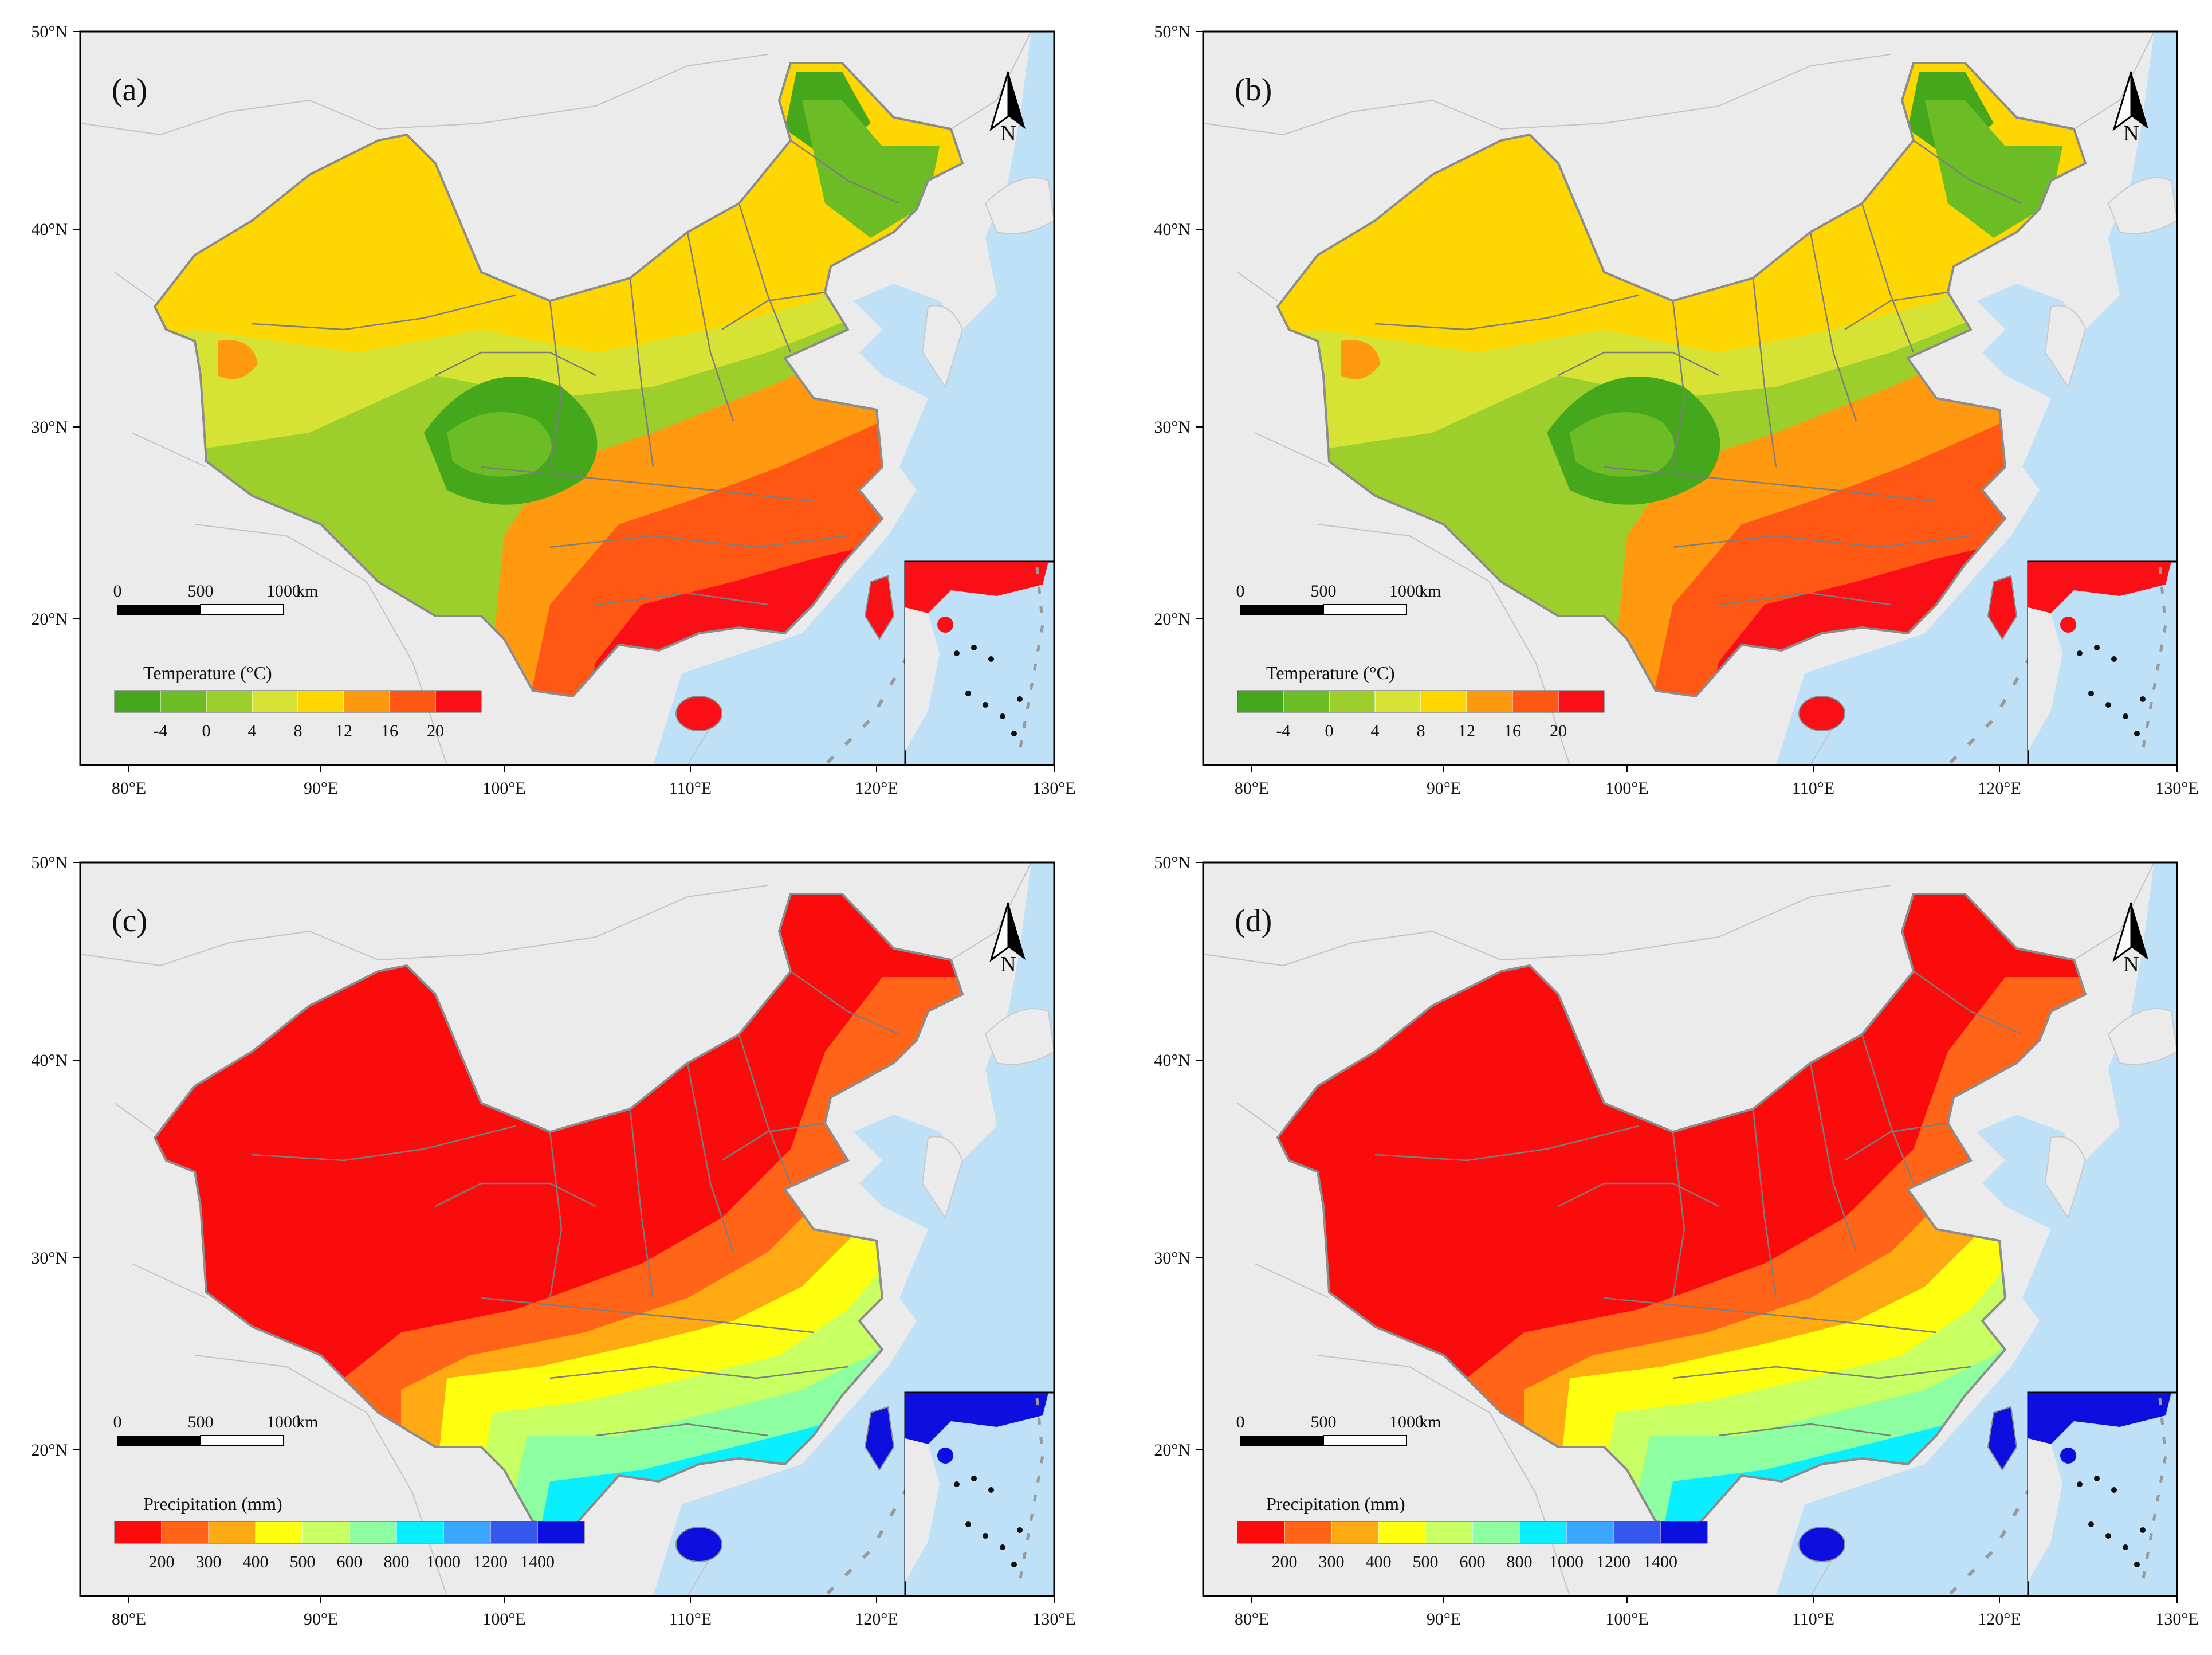  I want to click on scale-bar-tick: 500, so click(1324, 591).